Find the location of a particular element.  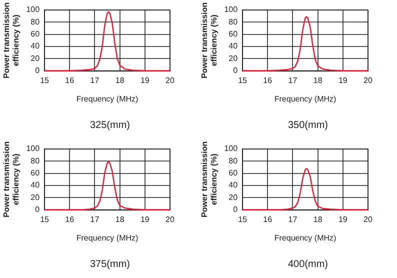

text: 350(mm) is located at coordinates (307, 125).